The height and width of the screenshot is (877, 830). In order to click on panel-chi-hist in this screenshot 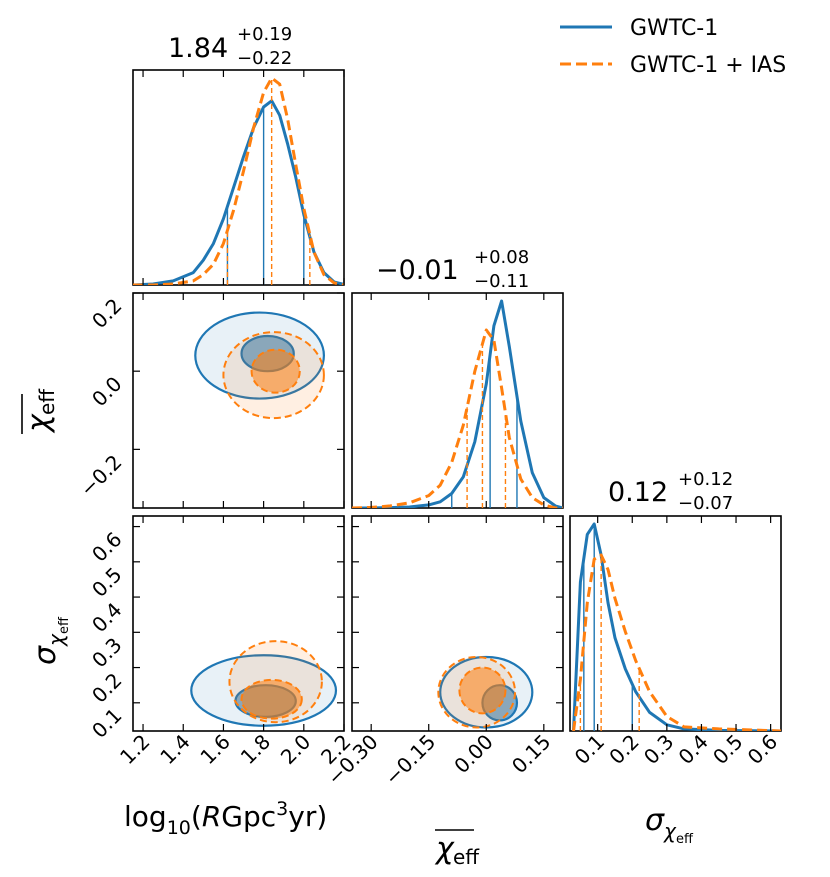, I will do `click(457, 400)`.